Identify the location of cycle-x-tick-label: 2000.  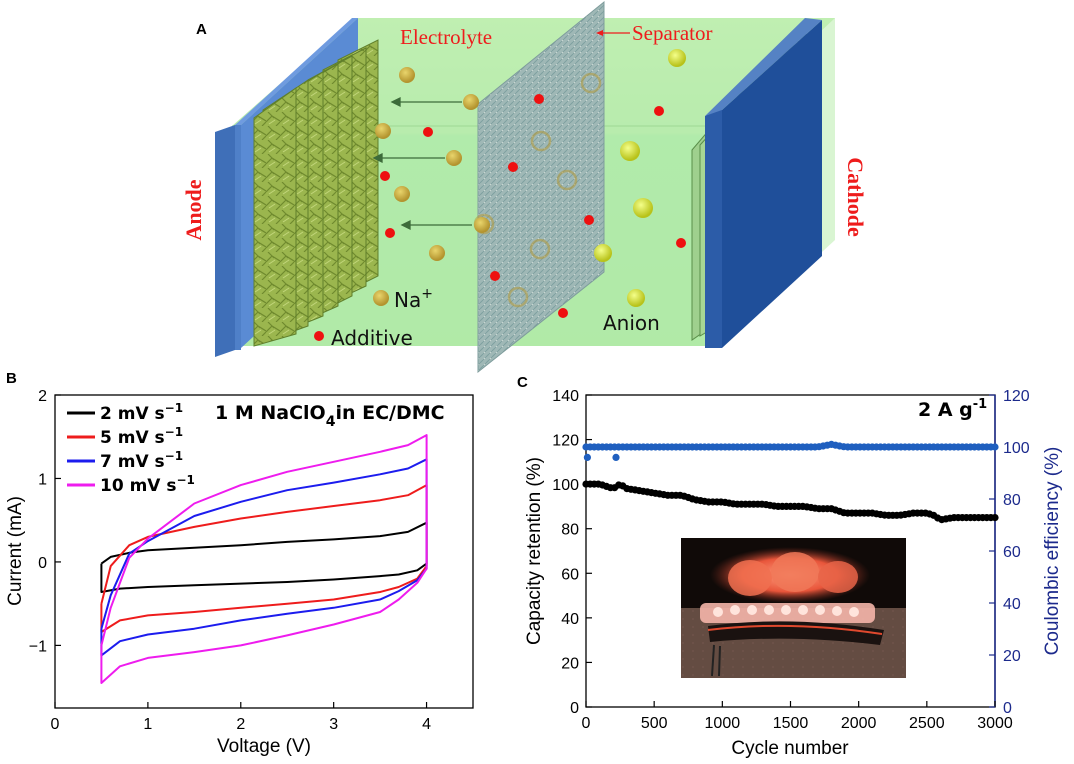
(859, 723).